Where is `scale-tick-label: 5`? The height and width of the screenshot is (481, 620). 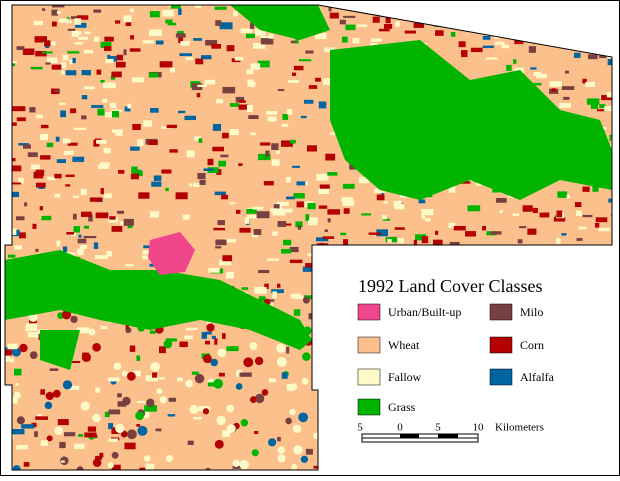 scale-tick-label: 5 is located at coordinates (438, 428).